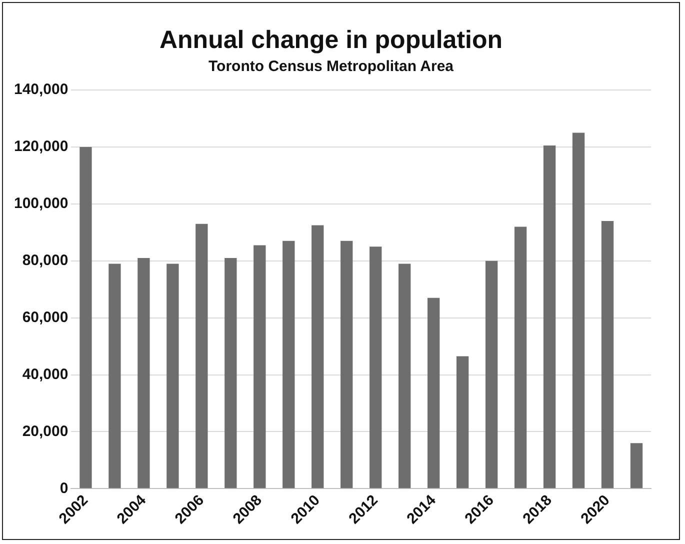 This screenshot has width=685, height=544. Describe the element at coordinates (45, 431) in the screenshot. I see `y-tick-label: 20,000` at that location.